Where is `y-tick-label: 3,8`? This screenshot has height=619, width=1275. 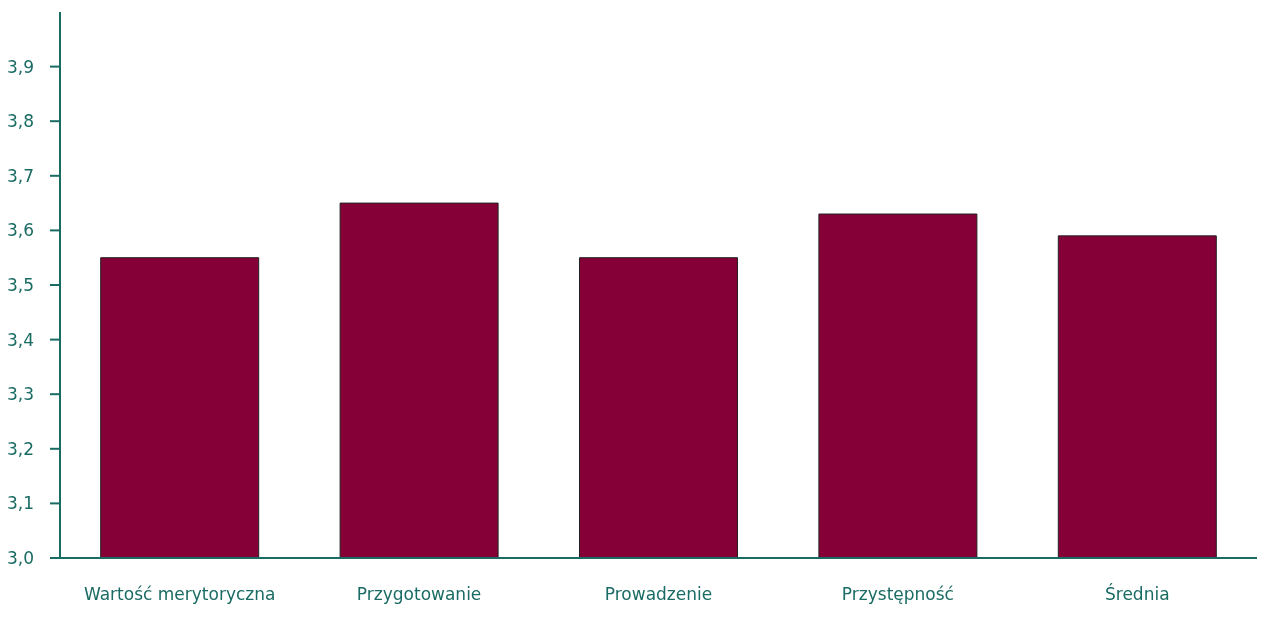
y-tick-label: 3,8 is located at coordinates (20, 121).